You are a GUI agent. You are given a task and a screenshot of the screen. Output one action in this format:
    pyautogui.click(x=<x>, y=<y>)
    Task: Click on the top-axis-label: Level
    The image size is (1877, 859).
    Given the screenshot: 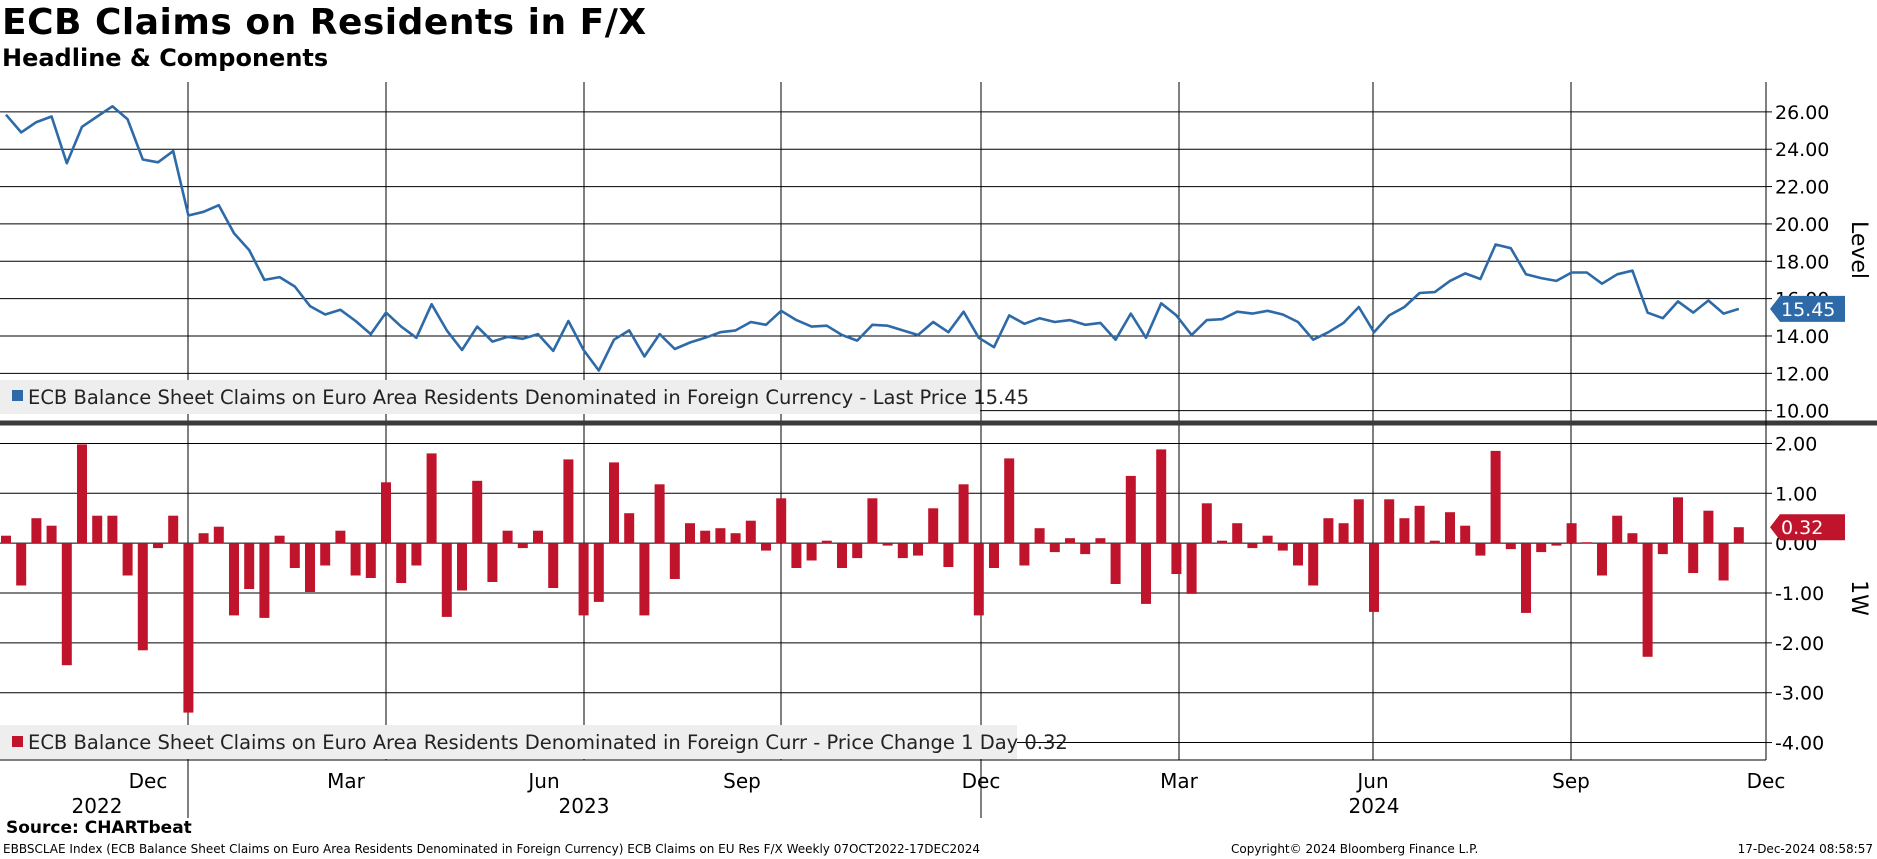 What is the action you would take?
    pyautogui.click(x=1858, y=250)
    